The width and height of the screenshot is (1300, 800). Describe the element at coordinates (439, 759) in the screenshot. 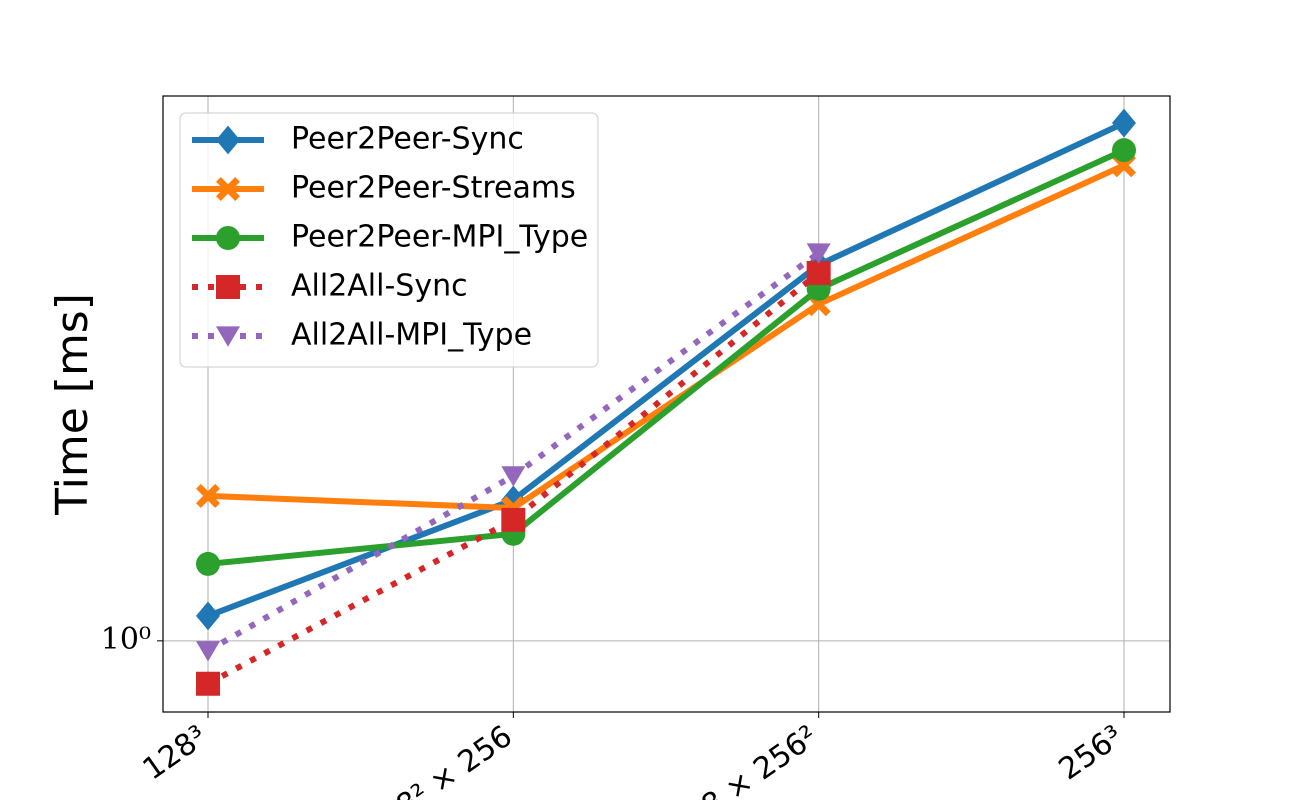

I see `x-tick-label: 128² × 256` at that location.